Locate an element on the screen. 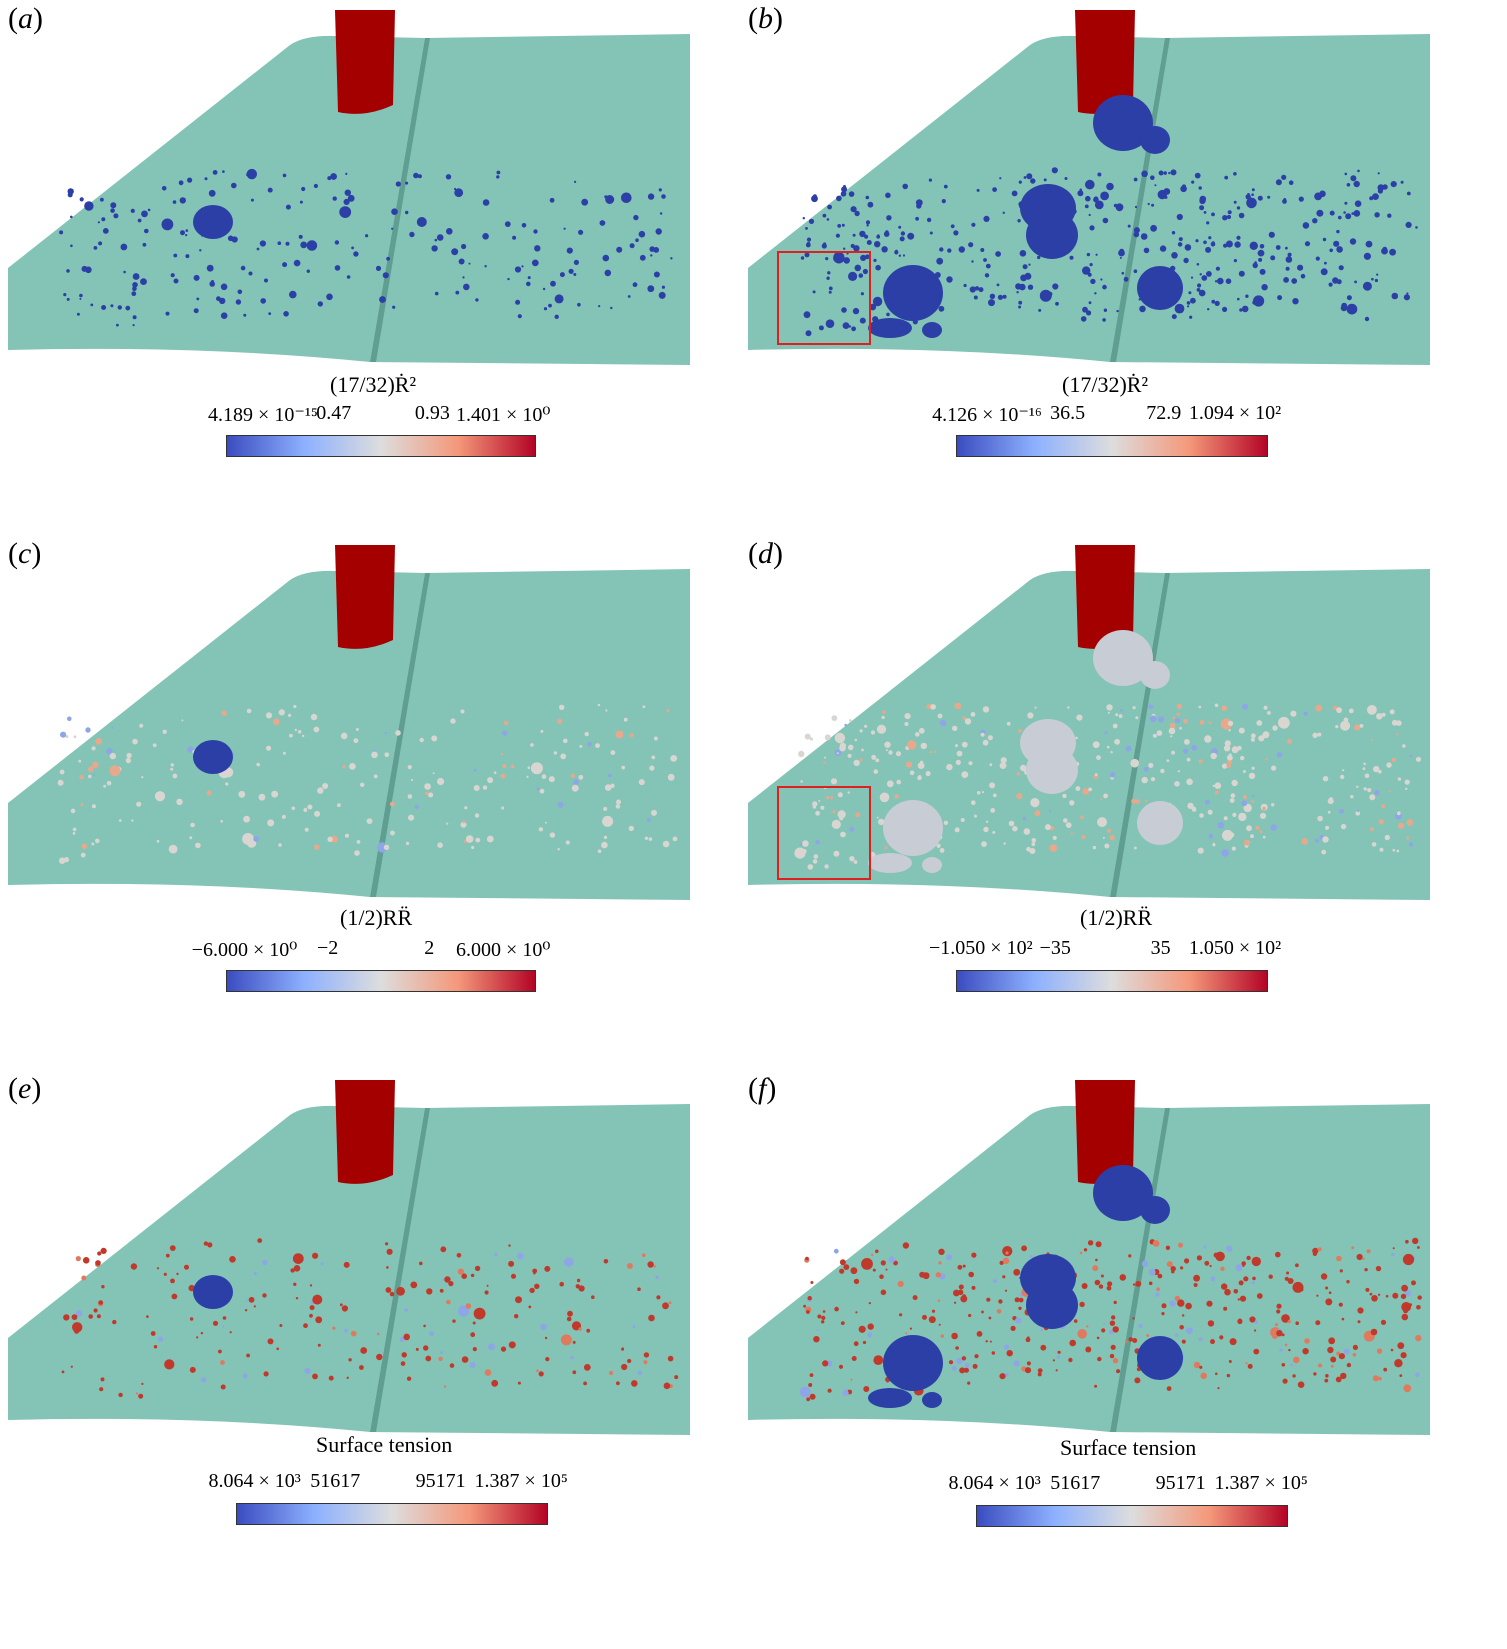 The image size is (1507, 1649). tick-label: −6.000 × 10⁰ is located at coordinates (244, 950).